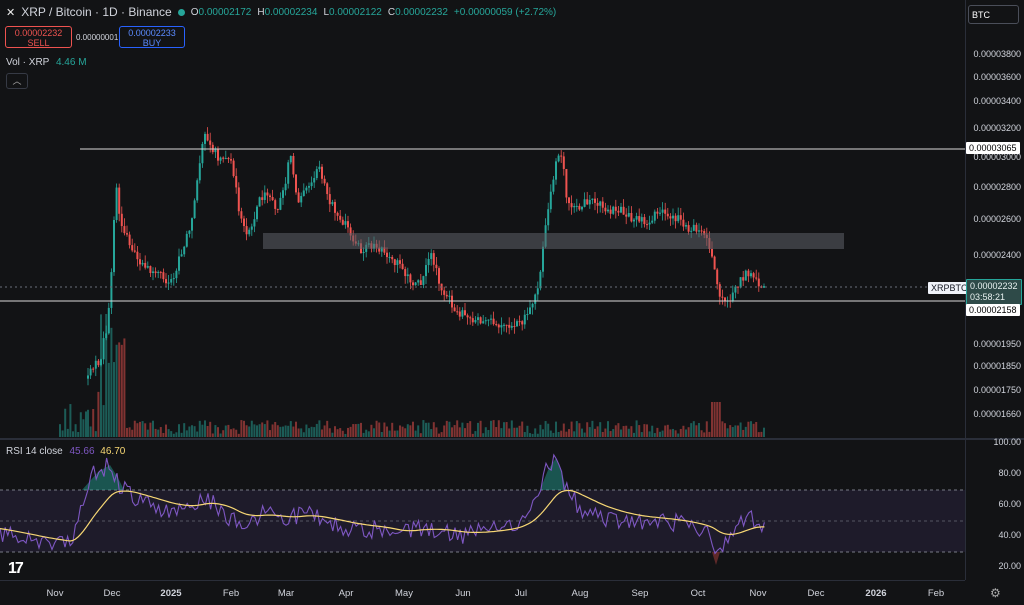 The width and height of the screenshot is (1024, 605). I want to click on rsi-axis: 100.00 80.00 60.00 40.00 20.00, so click(994, 508).